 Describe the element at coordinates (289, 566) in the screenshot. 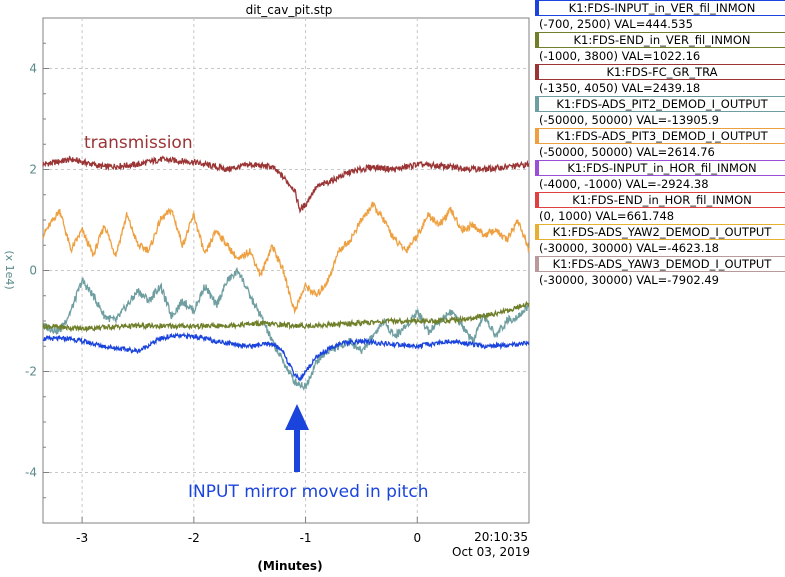

I see `x-axis-label: (Minutes)` at that location.